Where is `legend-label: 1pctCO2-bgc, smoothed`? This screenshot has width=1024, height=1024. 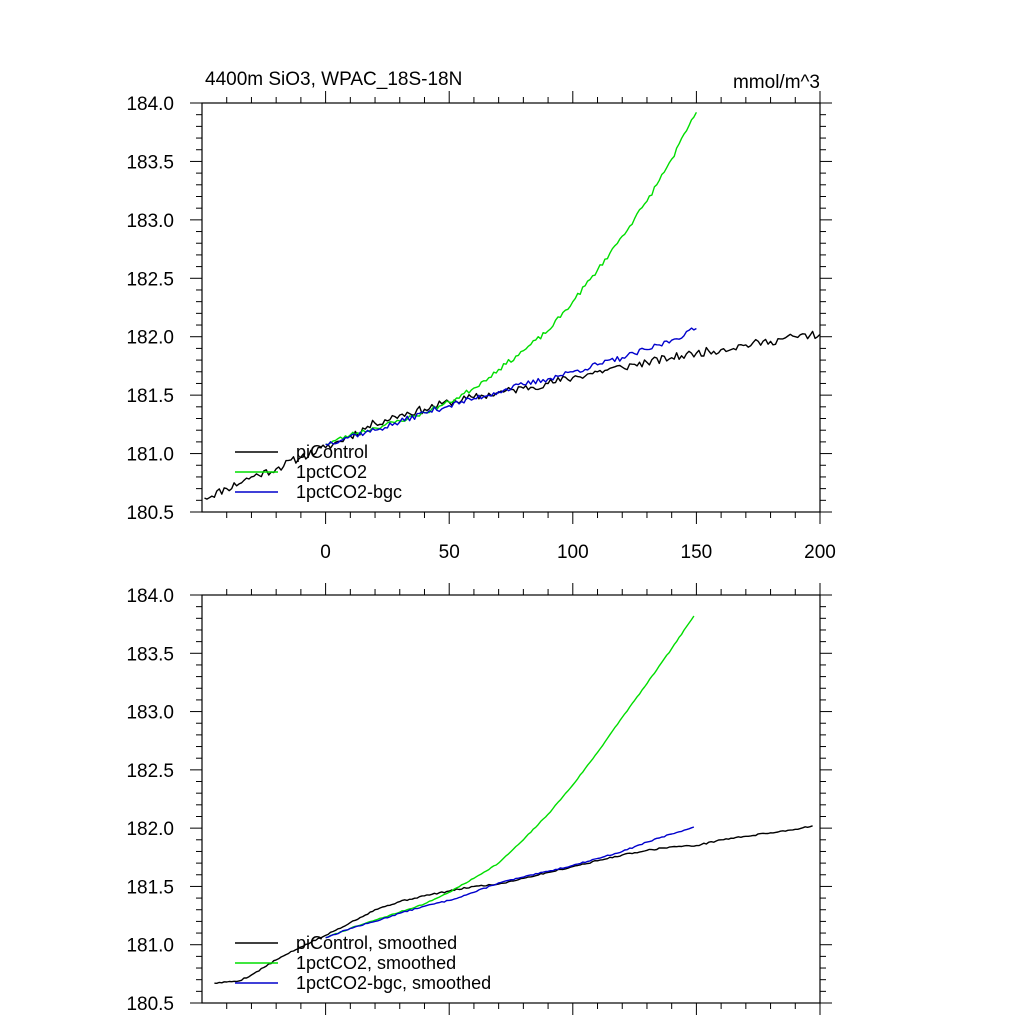 legend-label: 1pctCO2-bgc, smoothed is located at coordinates (393, 983).